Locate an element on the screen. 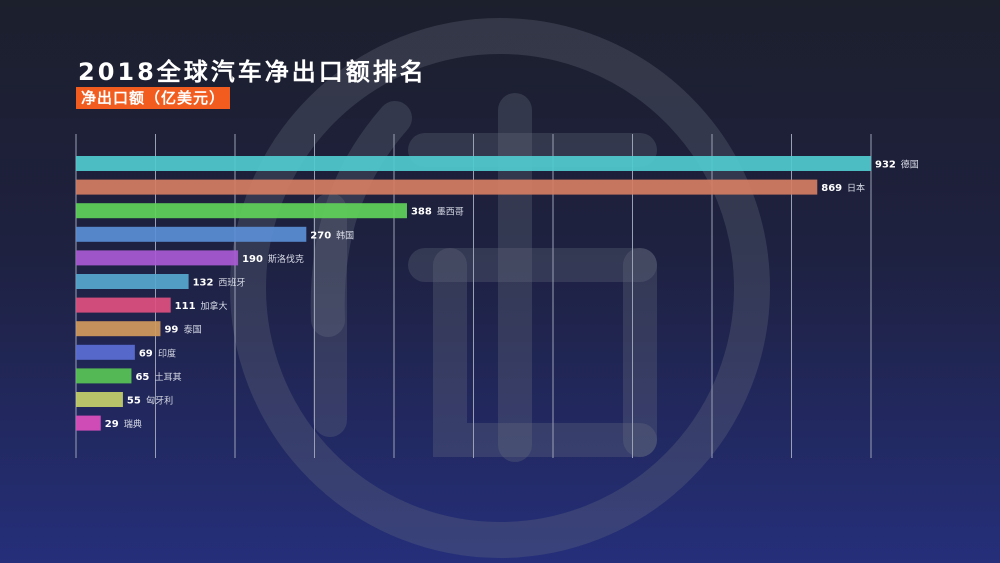 The width and height of the screenshot is (1000, 563). category-label-1: 日本 is located at coordinates (856, 188).